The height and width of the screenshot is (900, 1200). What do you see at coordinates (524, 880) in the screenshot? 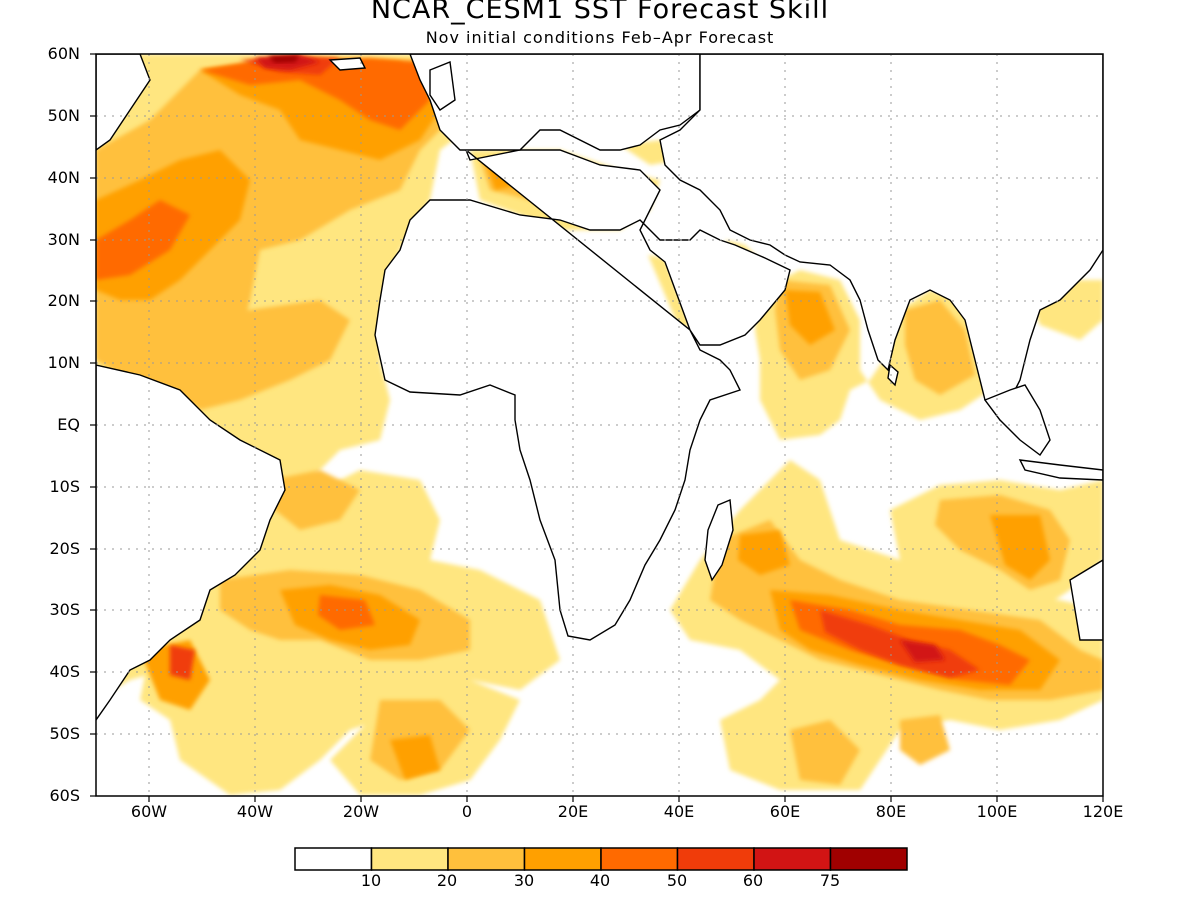
I see `colorbar-label-30: 30` at bounding box center [524, 880].